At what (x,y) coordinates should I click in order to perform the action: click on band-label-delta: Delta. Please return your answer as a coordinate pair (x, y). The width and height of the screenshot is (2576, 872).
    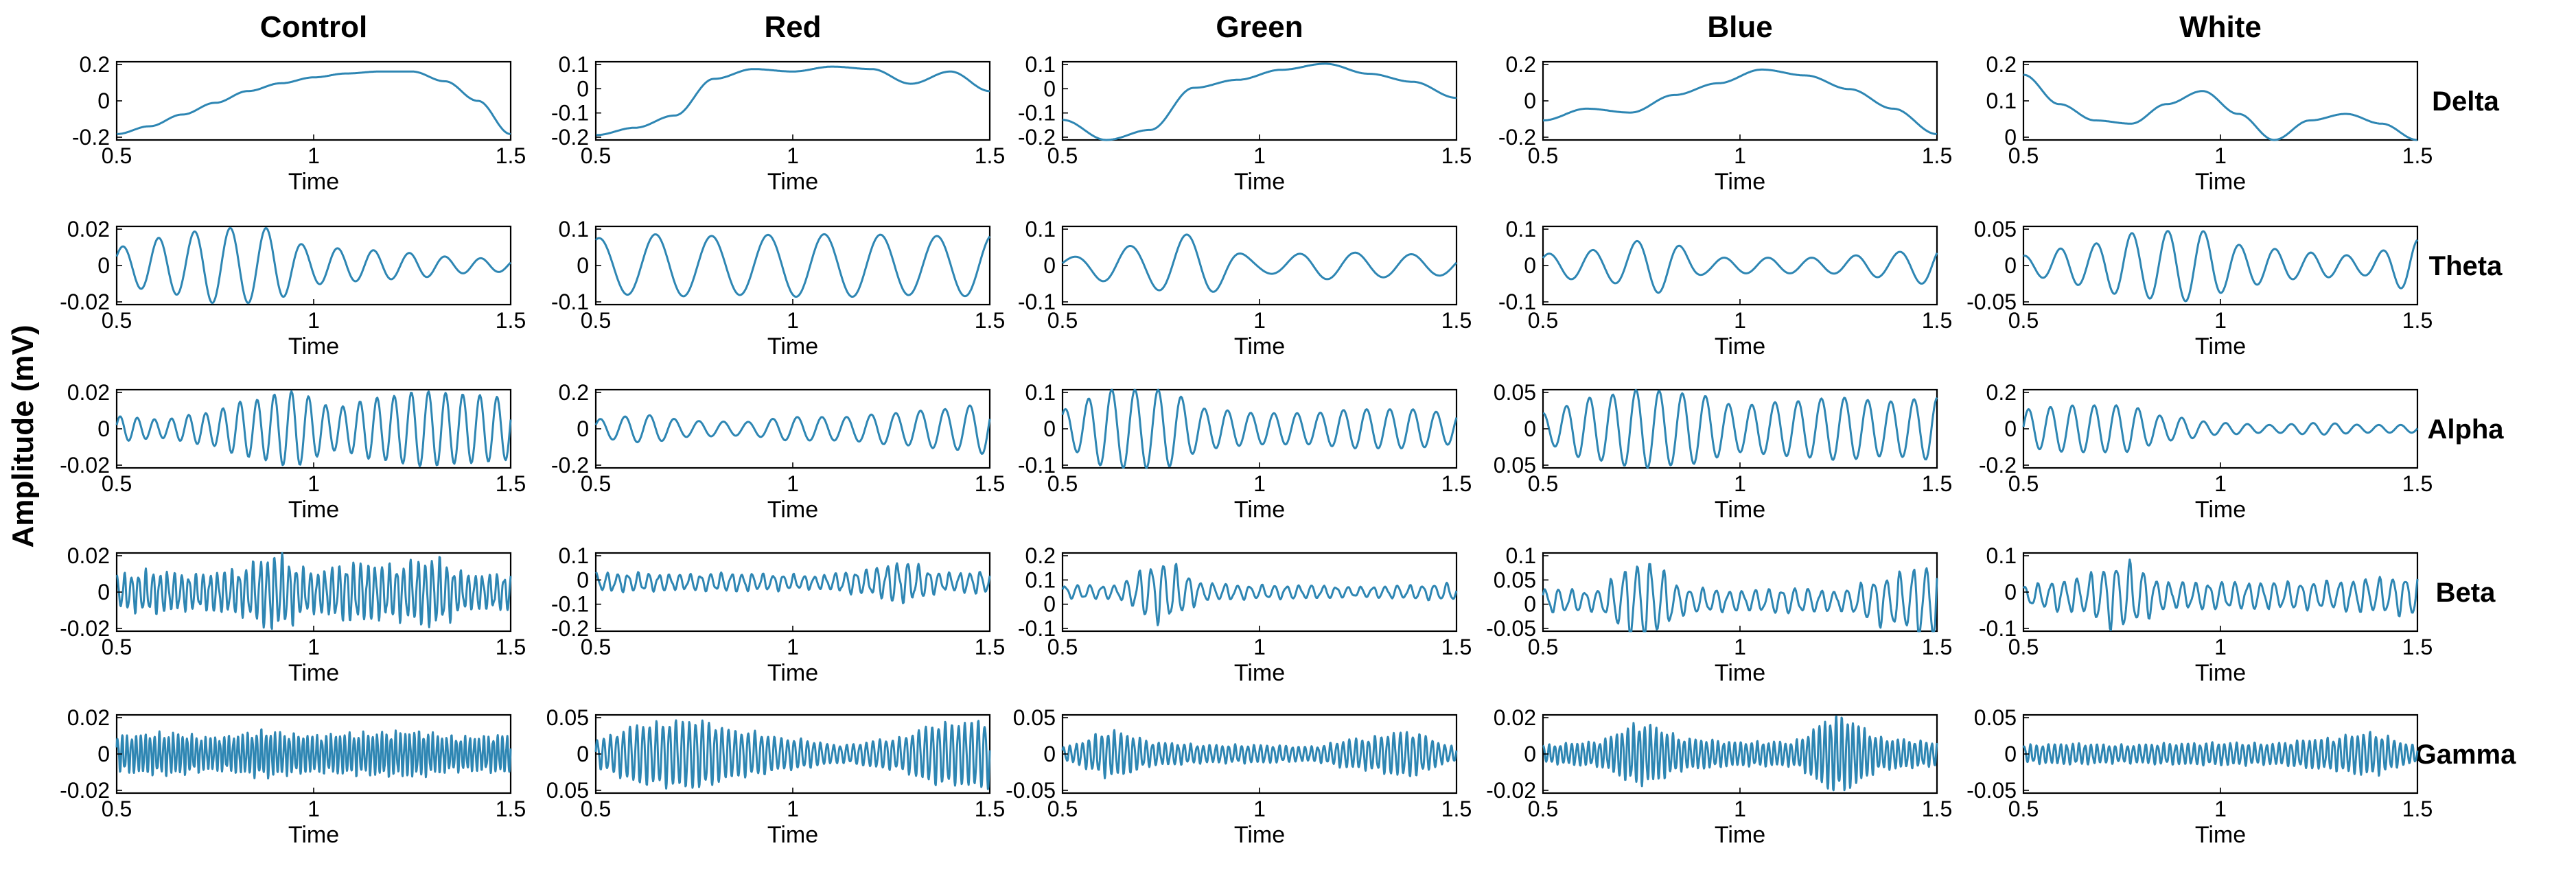
    Looking at the image, I should click on (2466, 101).